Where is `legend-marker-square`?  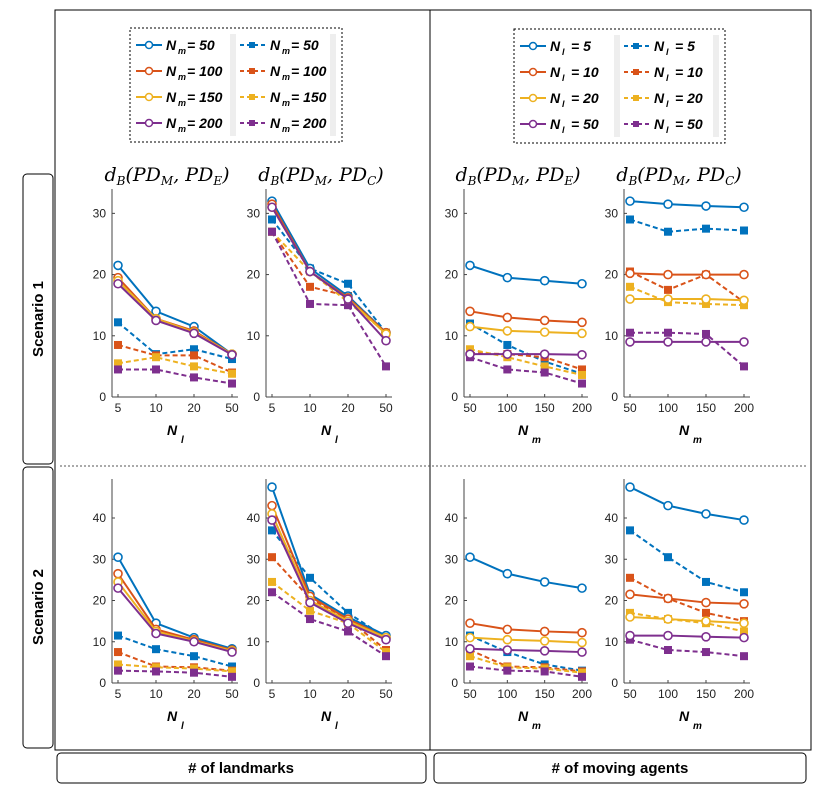 legend-marker-square is located at coordinates (252, 97).